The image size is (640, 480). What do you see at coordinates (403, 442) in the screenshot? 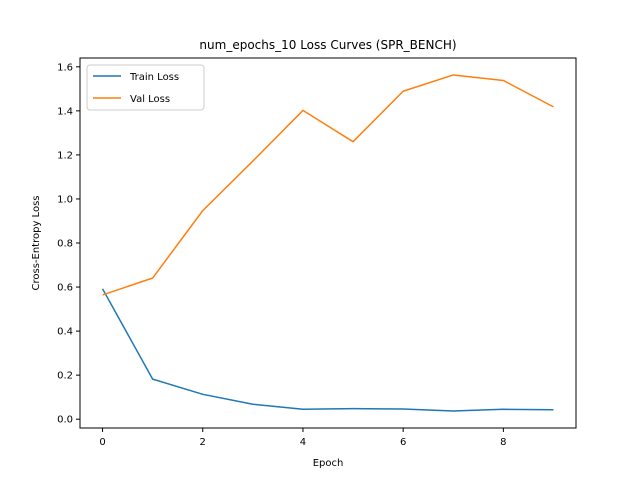
I see `x-tick-label: 6` at bounding box center [403, 442].